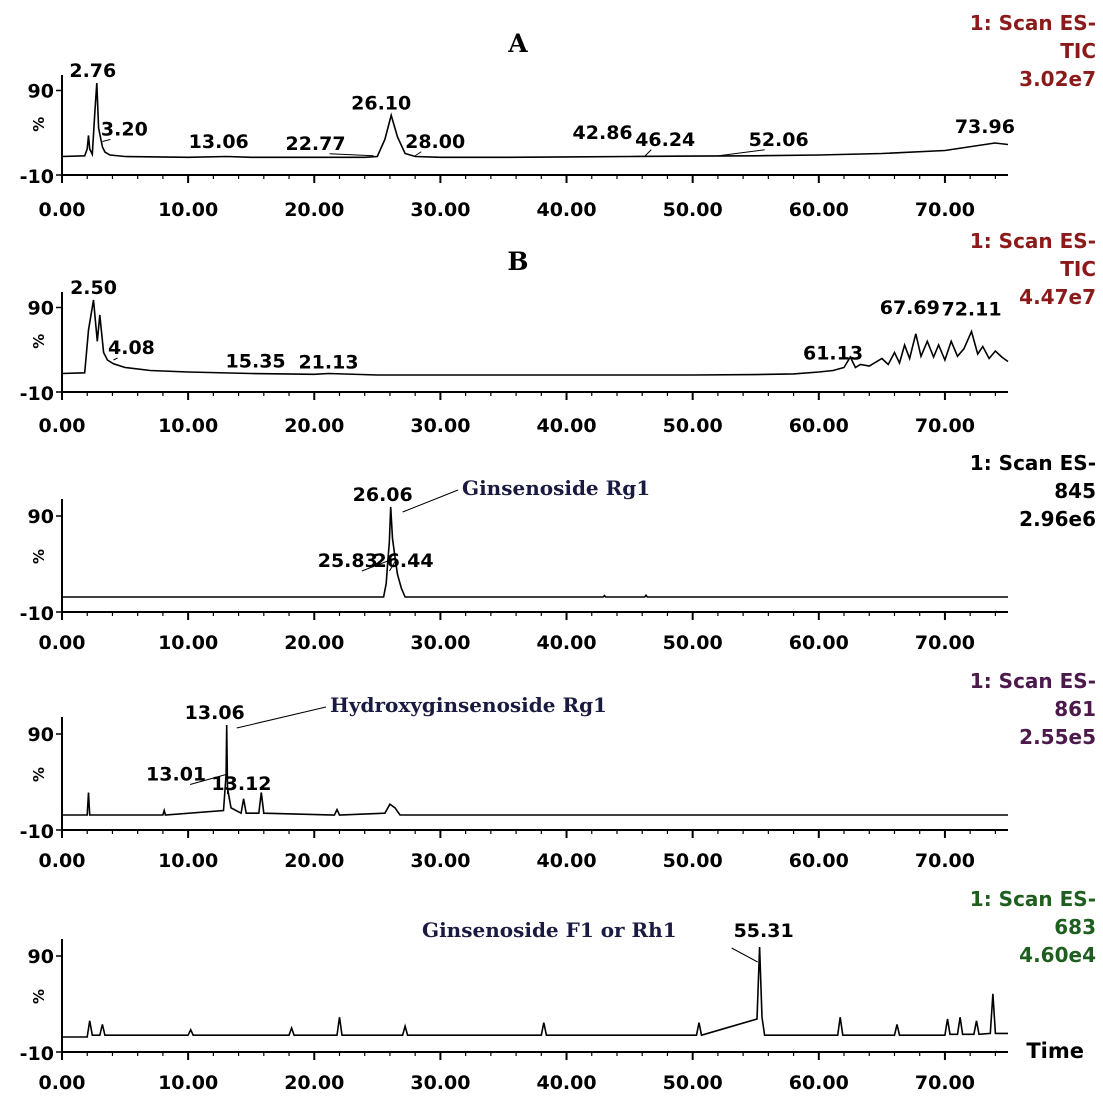  I want to click on scan-info-line: 4.47e7, so click(1057, 297).